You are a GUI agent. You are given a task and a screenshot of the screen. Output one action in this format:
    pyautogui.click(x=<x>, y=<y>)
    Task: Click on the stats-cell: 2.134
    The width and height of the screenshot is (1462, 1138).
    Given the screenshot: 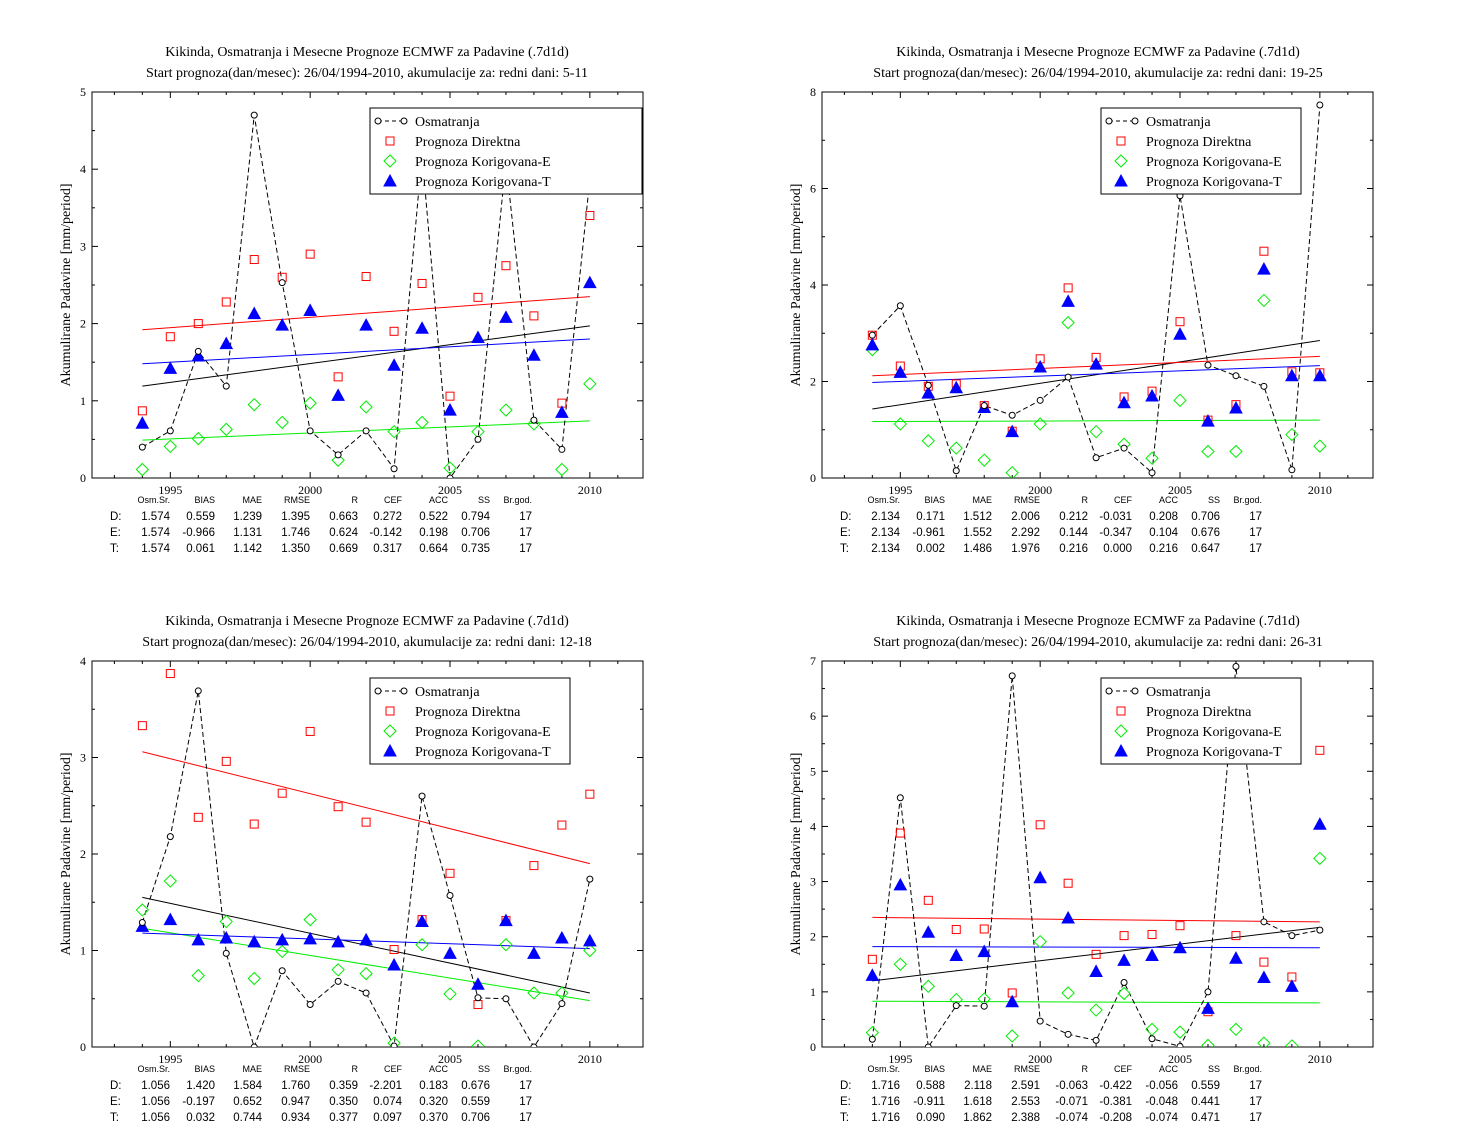 What is the action you would take?
    pyautogui.click(x=885, y=533)
    